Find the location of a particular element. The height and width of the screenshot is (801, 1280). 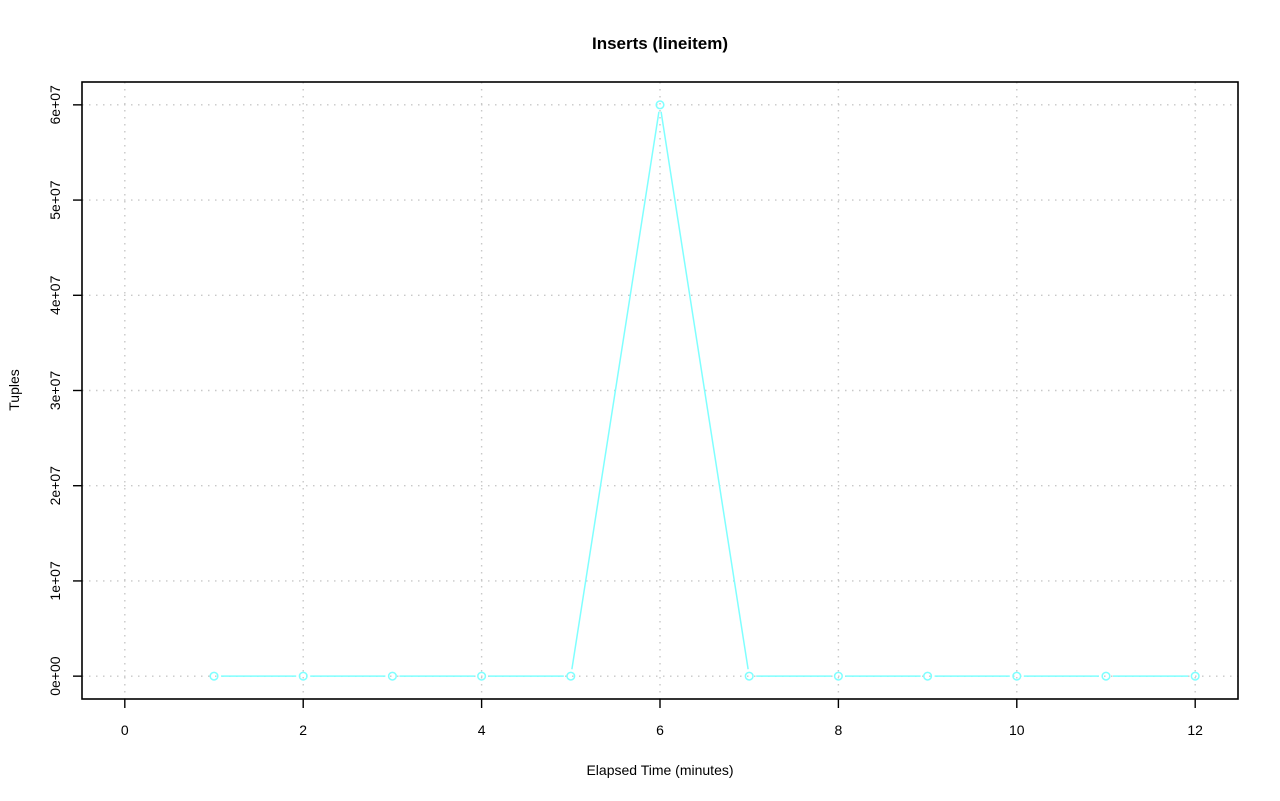

y-tick-label: 2e+07 is located at coordinates (55, 486).